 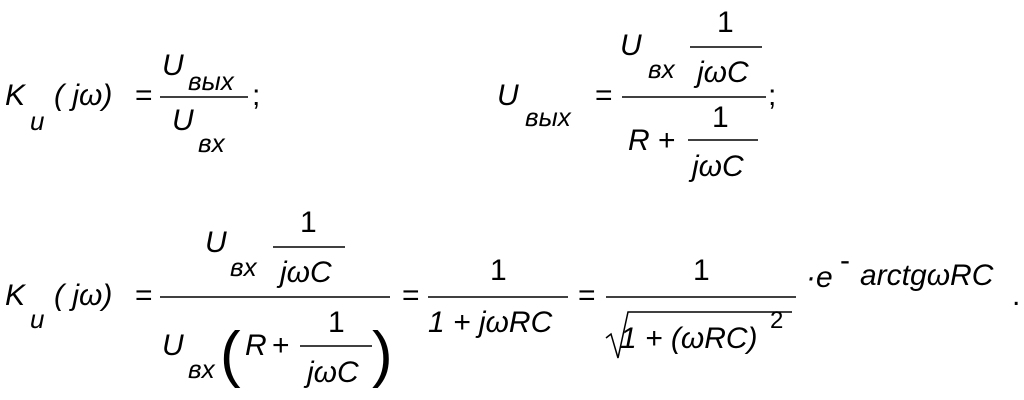 I want to click on exponent: 2, so click(x=776, y=320).